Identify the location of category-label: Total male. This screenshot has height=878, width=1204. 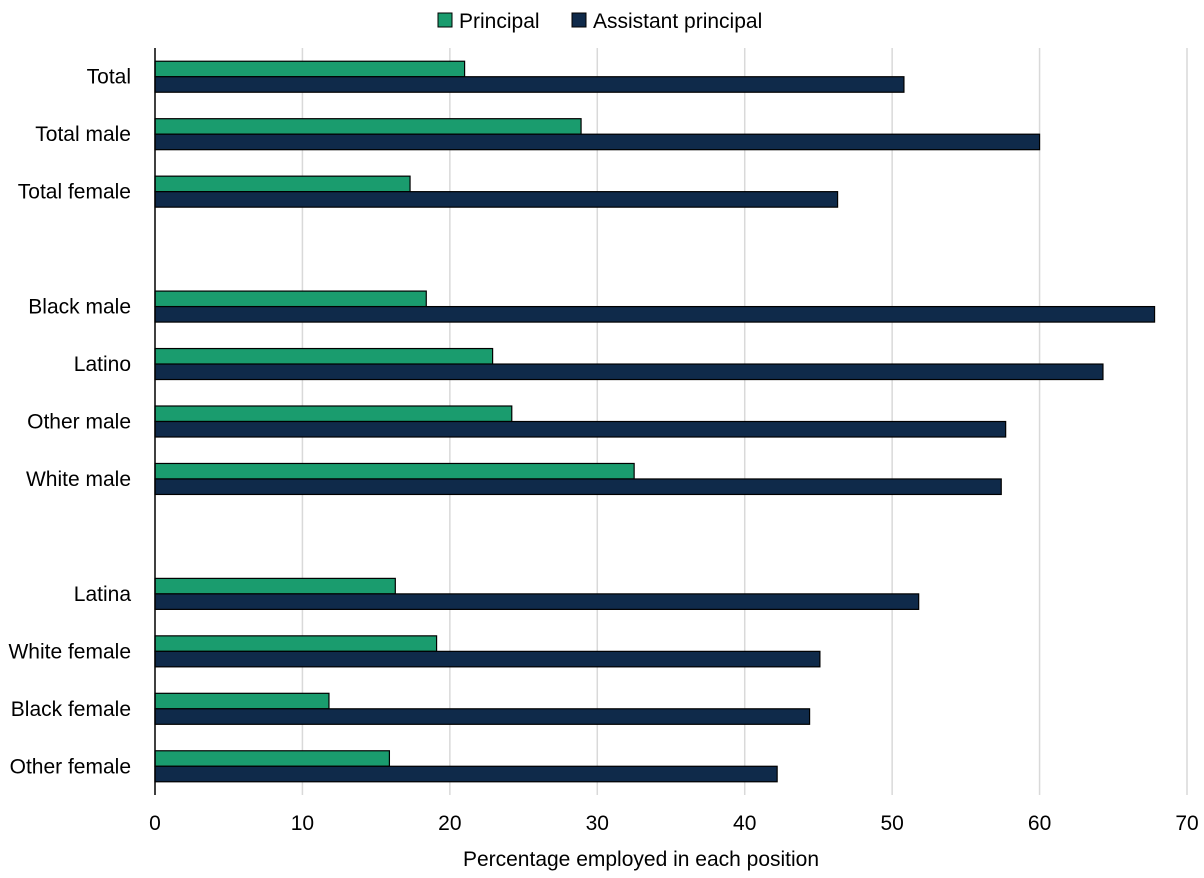
(83, 134).